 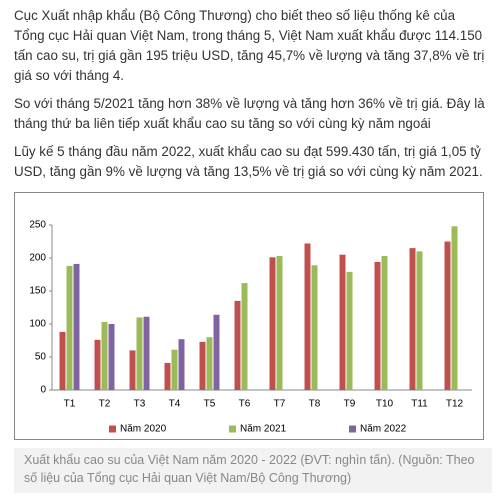 I want to click on legend-label: Năm 2022, so click(x=383, y=429).